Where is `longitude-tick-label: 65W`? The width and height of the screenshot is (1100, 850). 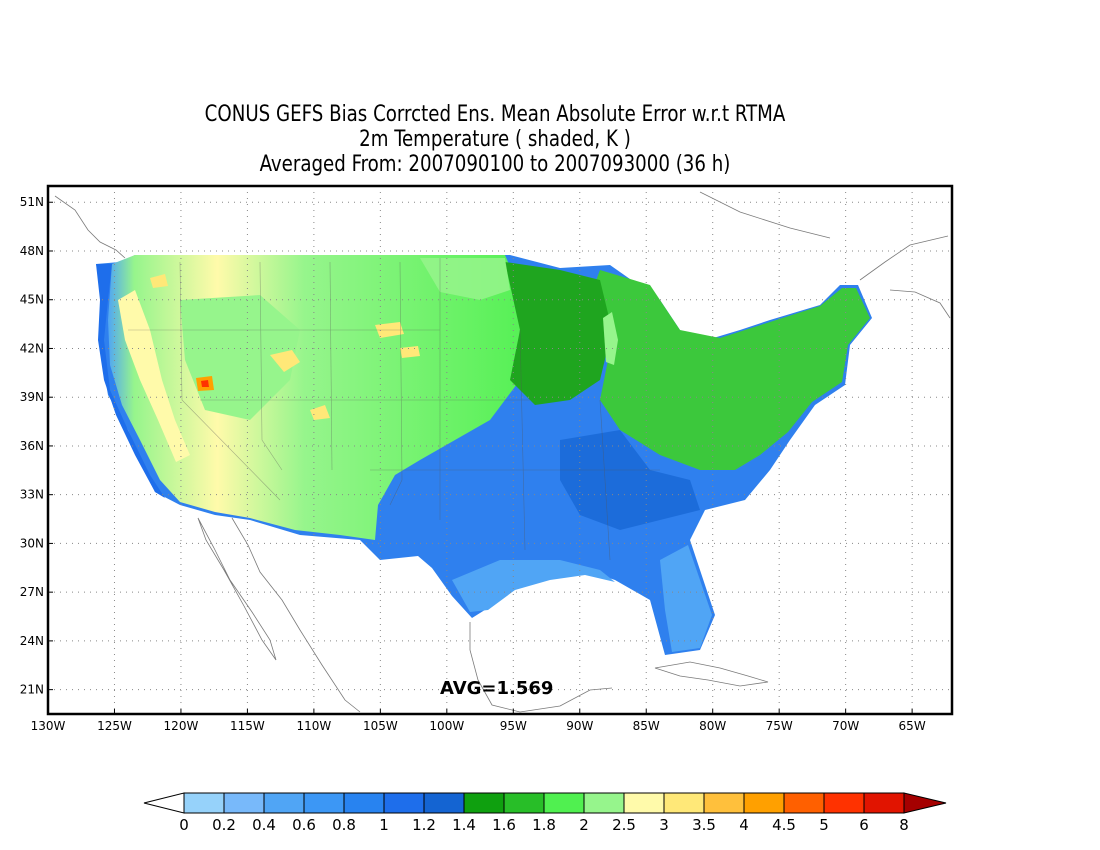
longitude-tick-label: 65W is located at coordinates (912, 726).